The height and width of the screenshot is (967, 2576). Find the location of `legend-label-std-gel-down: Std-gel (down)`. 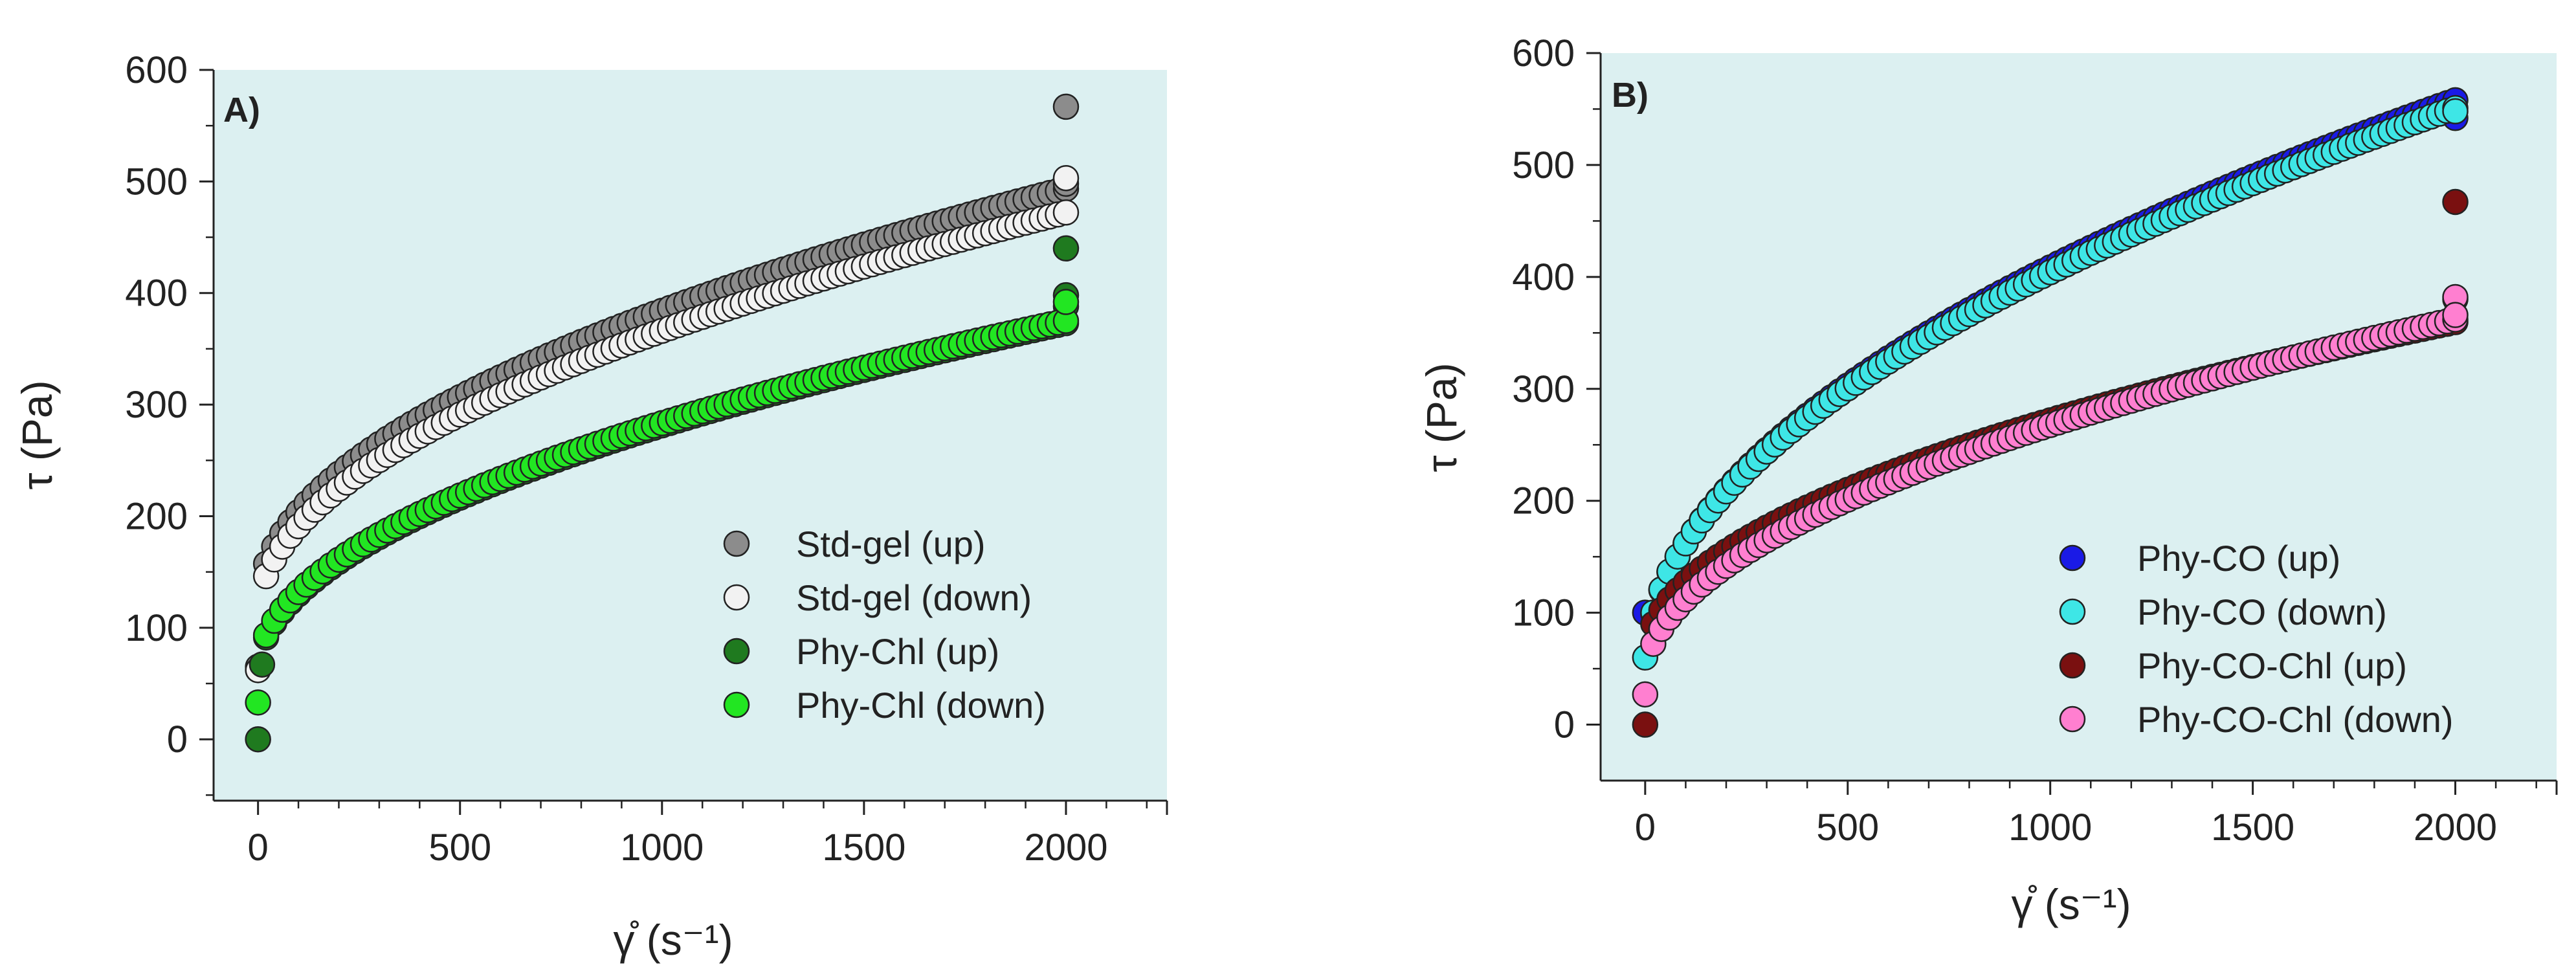

legend-label-std-gel-down: Std-gel (down) is located at coordinates (914, 597).